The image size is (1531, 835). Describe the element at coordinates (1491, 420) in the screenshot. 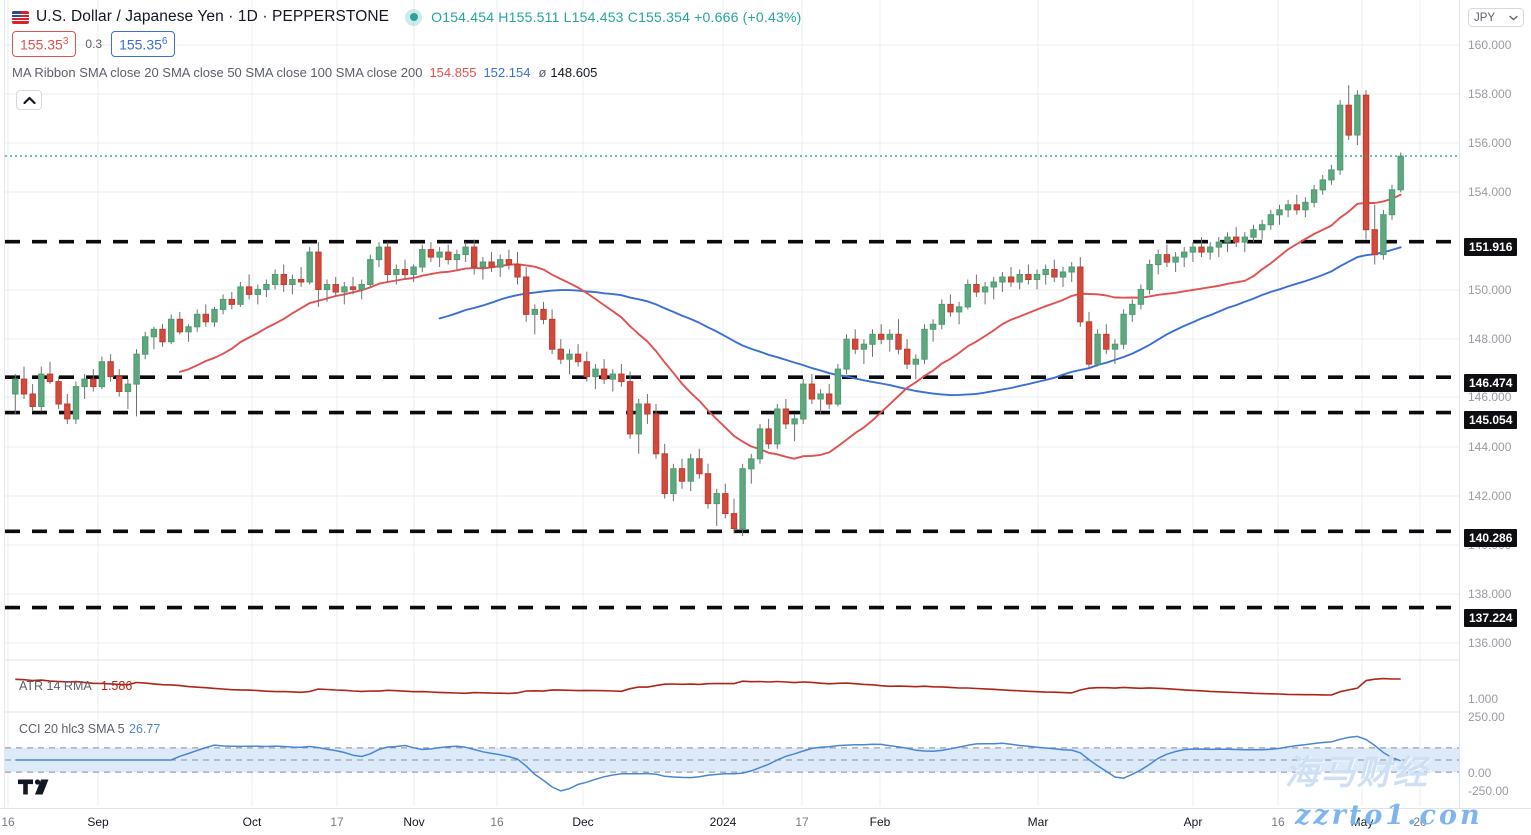

I see `price-level-badge: 145.054` at that location.